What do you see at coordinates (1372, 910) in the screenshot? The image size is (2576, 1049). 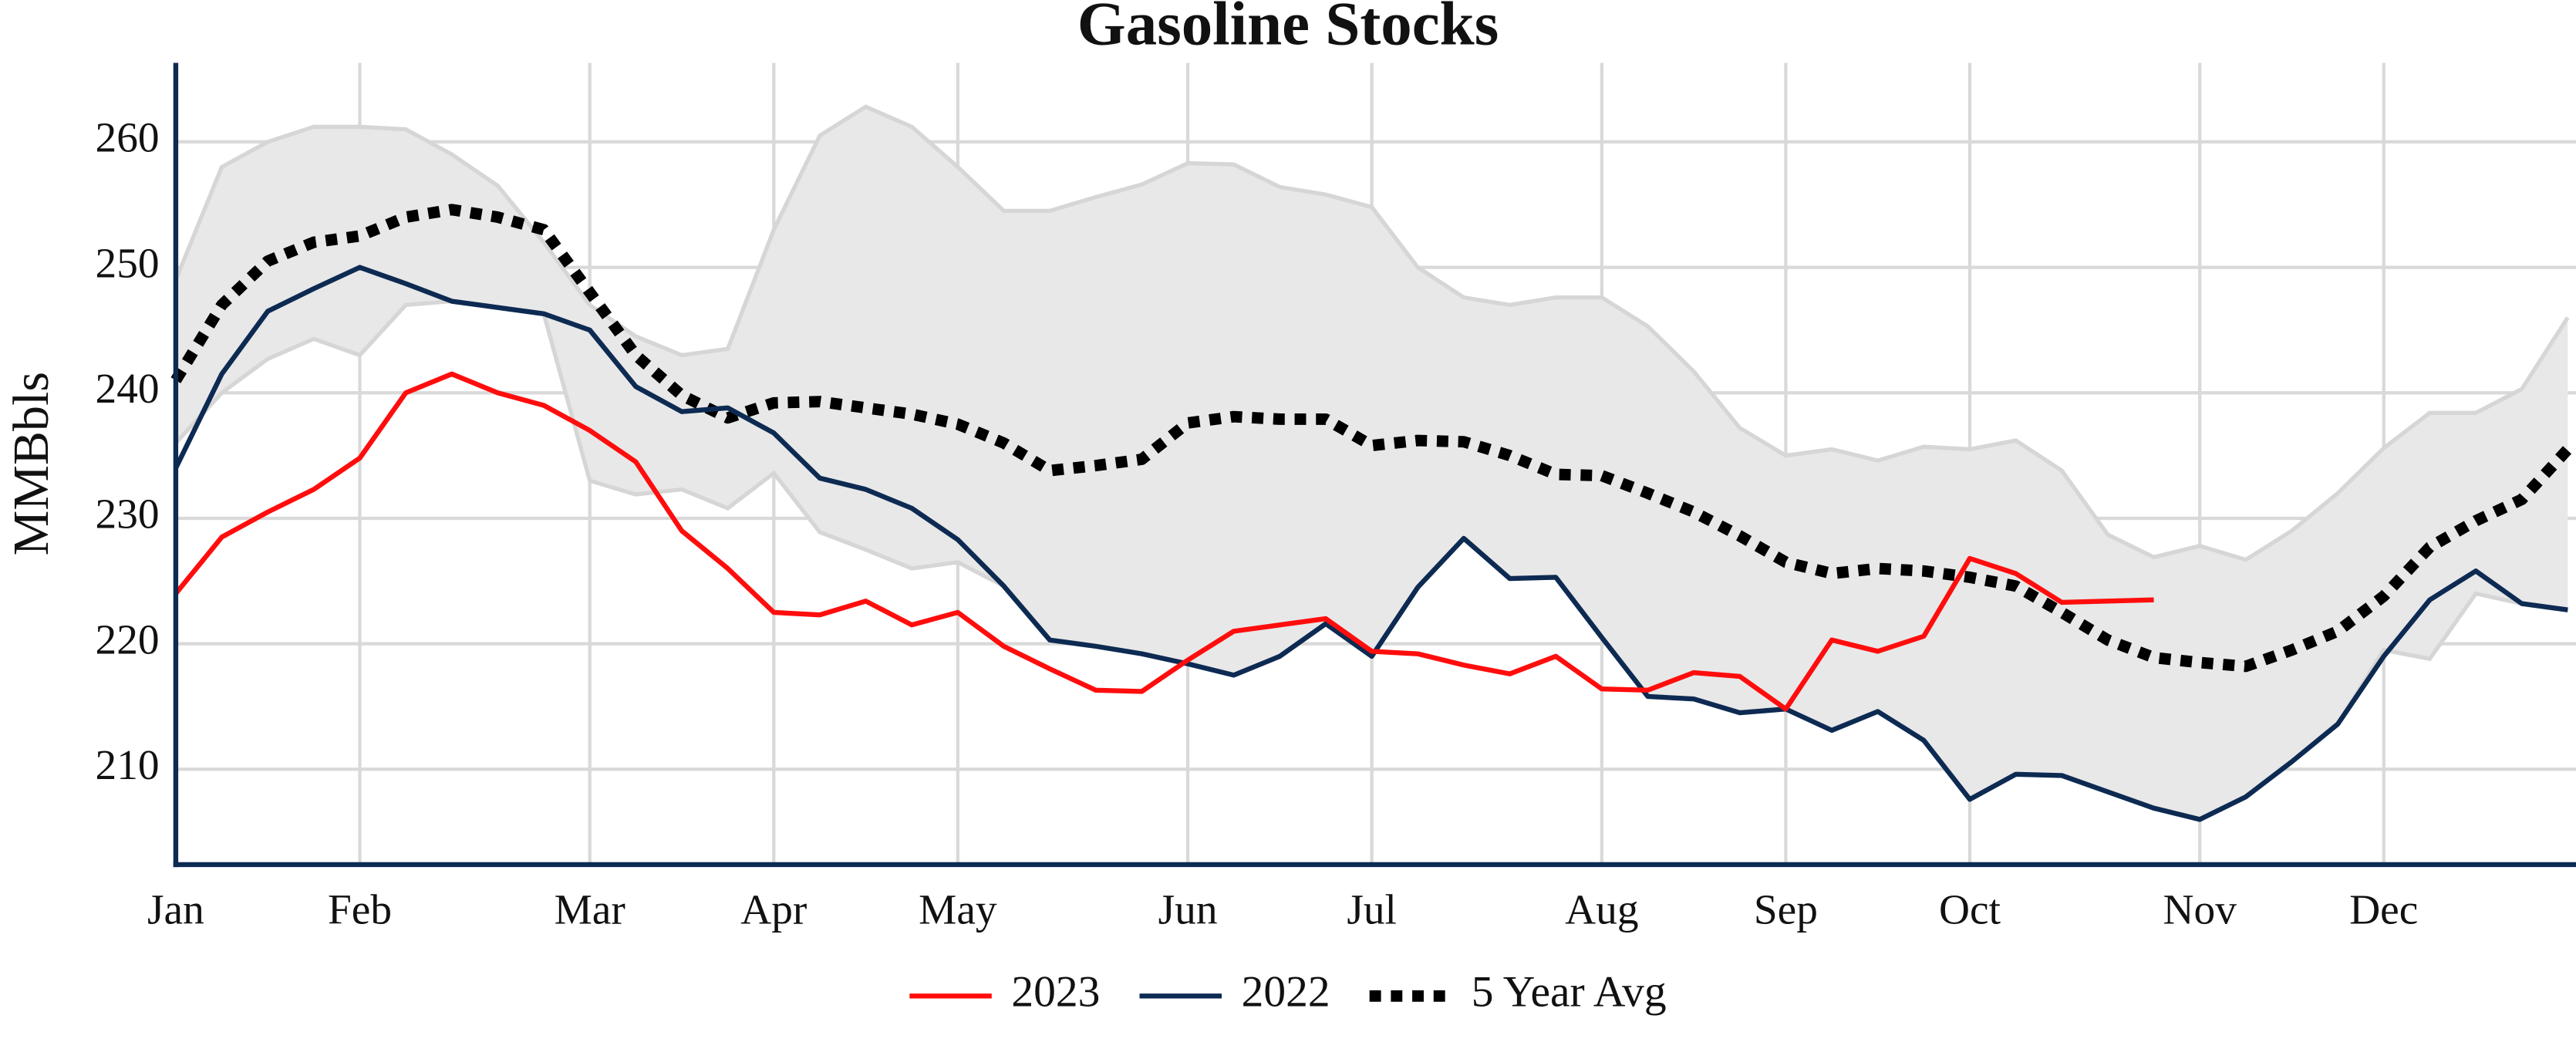 I see `x-tick-label: Jul` at bounding box center [1372, 910].